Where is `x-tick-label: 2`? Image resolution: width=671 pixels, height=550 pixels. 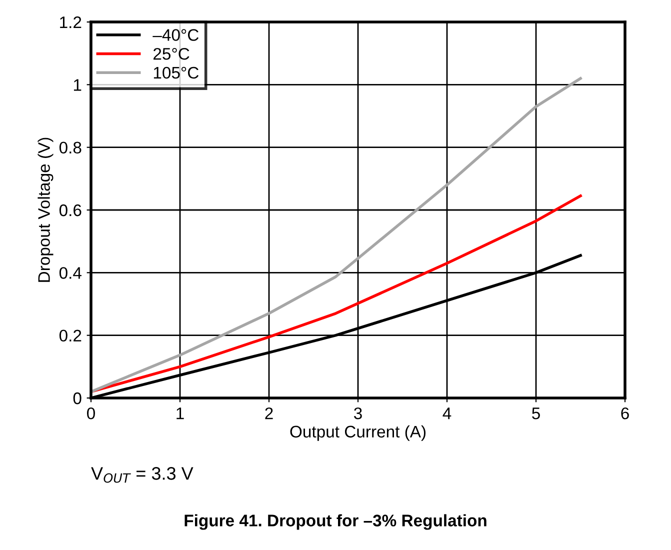 x-tick-label: 2 is located at coordinates (269, 413).